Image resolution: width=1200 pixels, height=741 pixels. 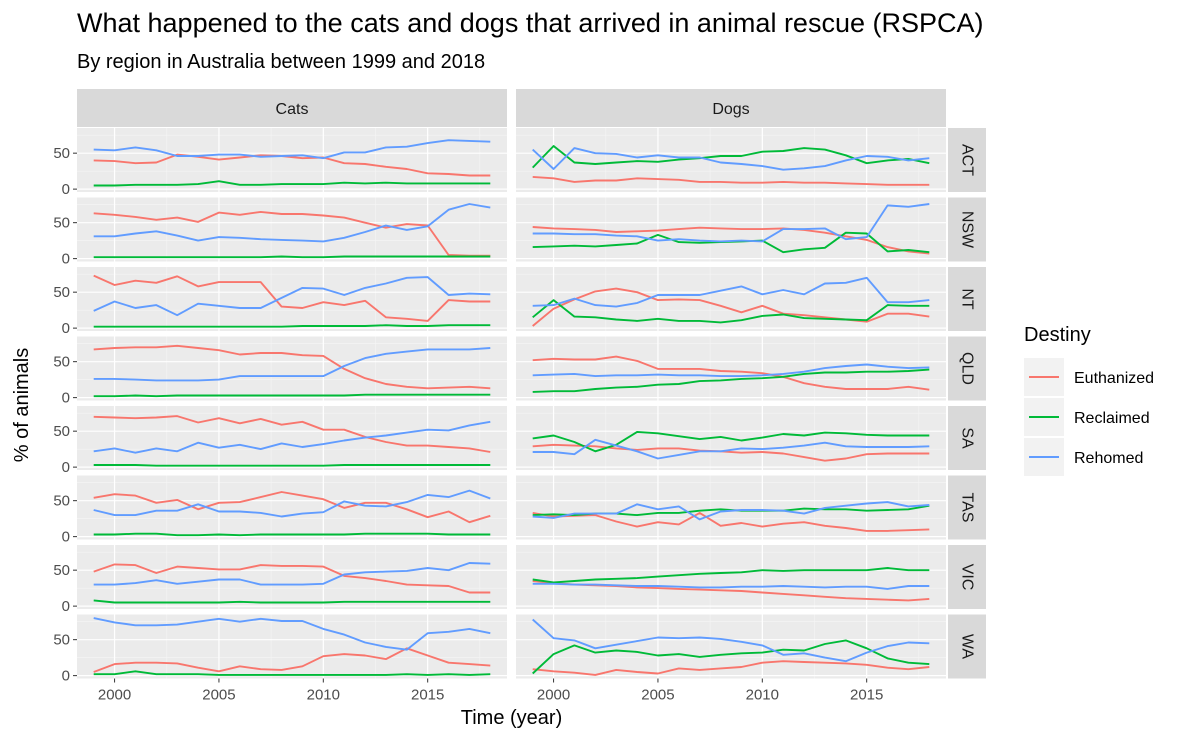 What do you see at coordinates (292, 165) in the screenshot?
I see `series-line-act-cats-euthanized` at bounding box center [292, 165].